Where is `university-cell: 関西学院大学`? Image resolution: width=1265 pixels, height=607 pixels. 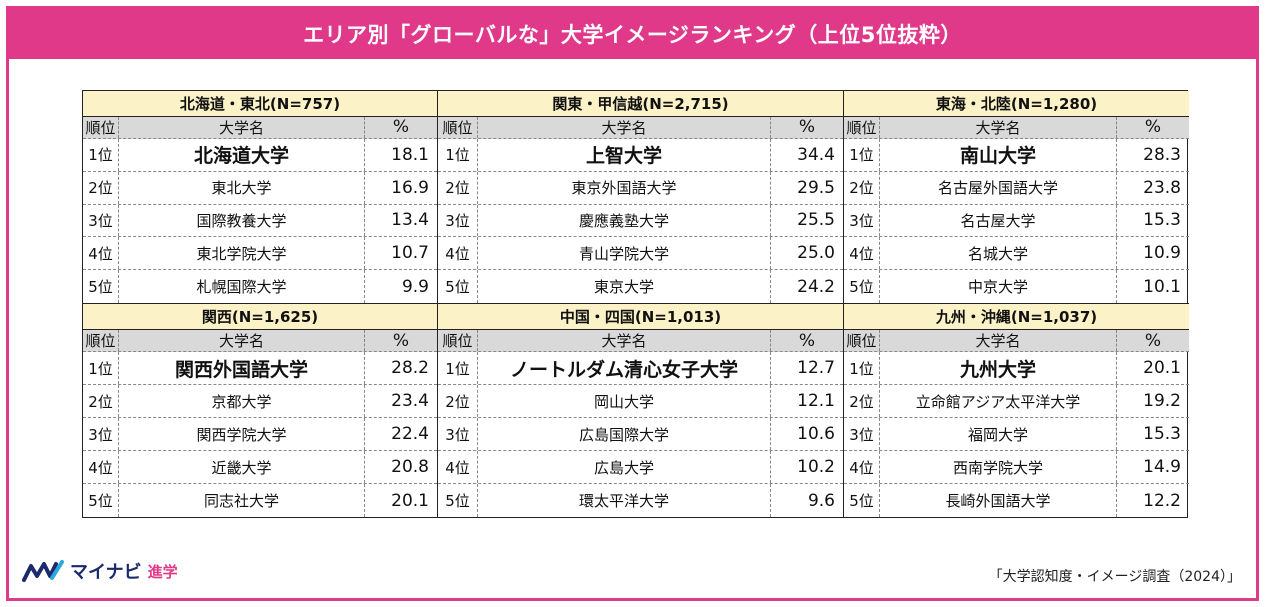 university-cell: 関西学院大学 is located at coordinates (242, 434).